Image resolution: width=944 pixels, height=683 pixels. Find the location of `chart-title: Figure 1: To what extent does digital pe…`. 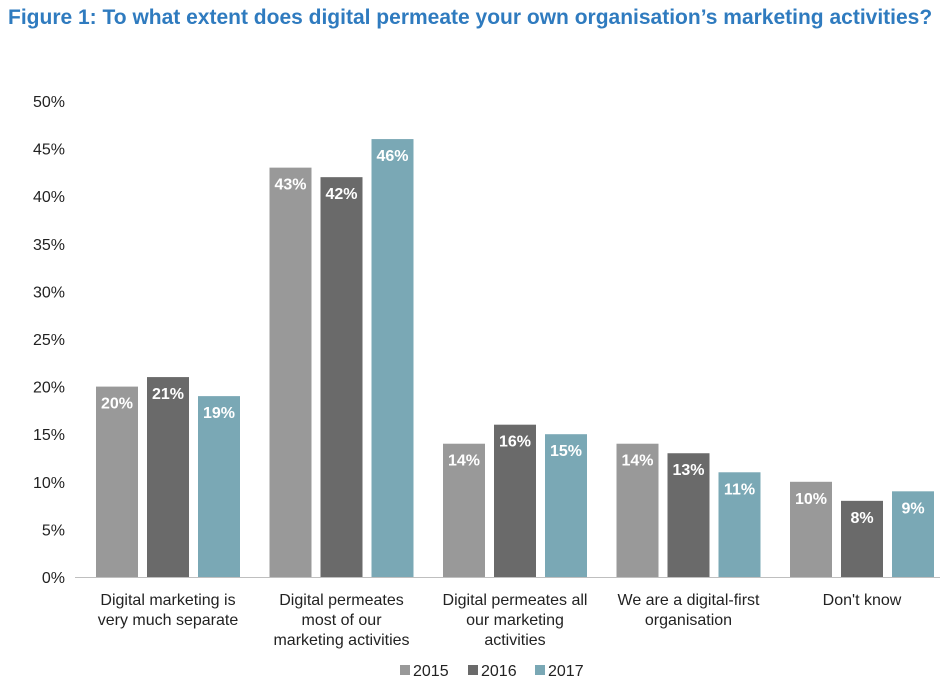

chart-title: Figure 1: To what extent does digital pe… is located at coordinates (470, 17).